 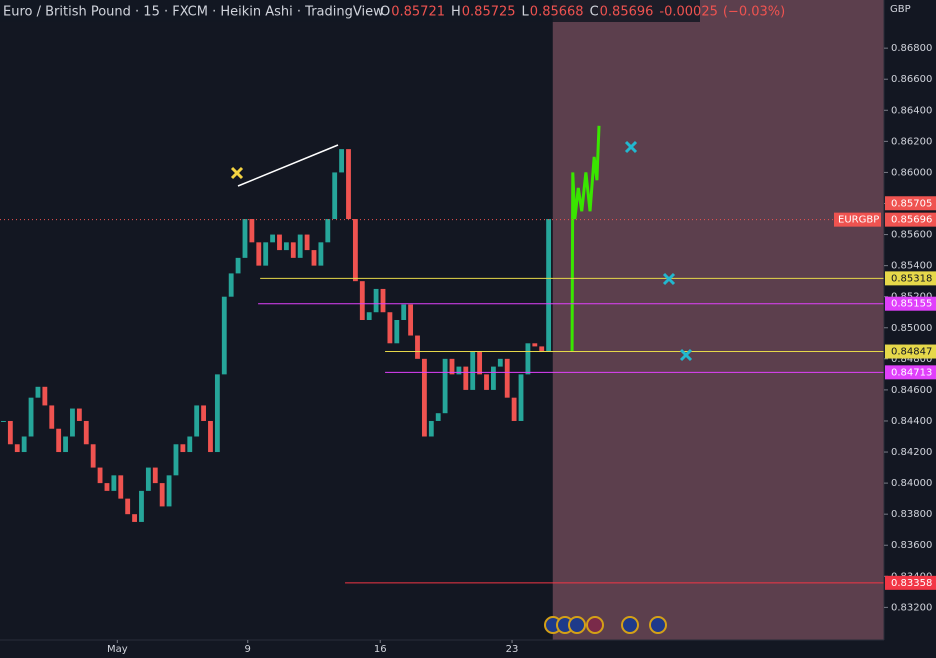 I want to click on y-tick-label: 0.85000, so click(x=911, y=328).